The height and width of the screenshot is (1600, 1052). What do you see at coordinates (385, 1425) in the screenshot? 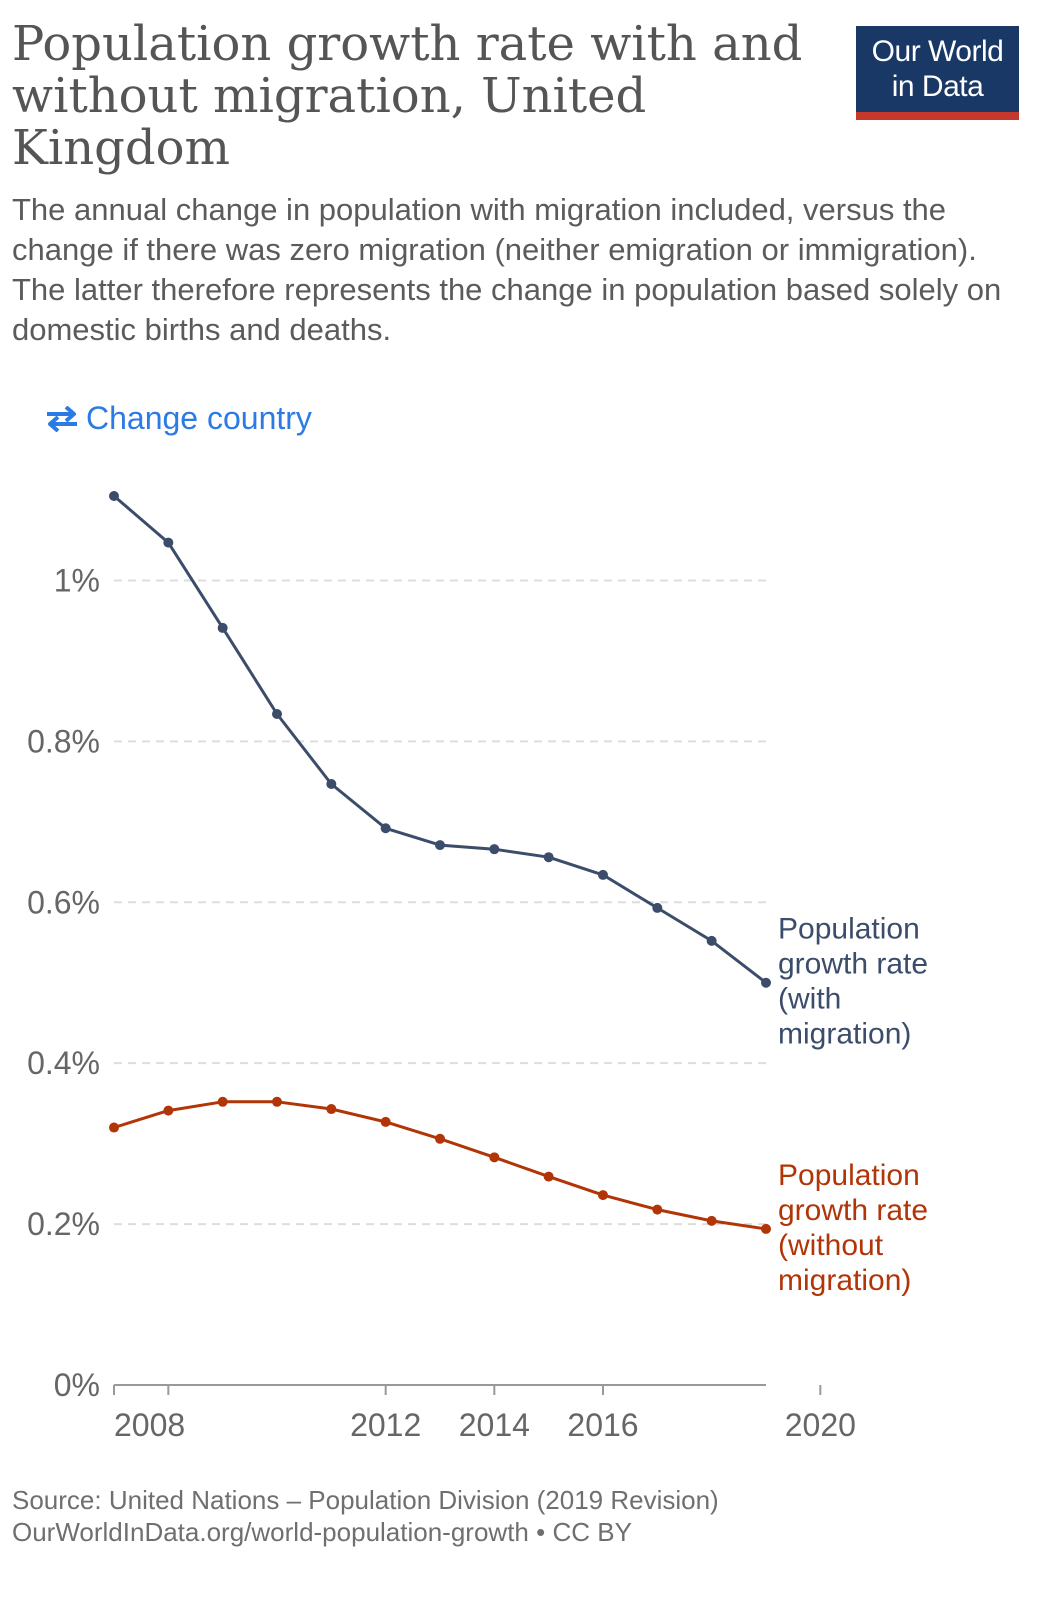
I see `x-tick-label: 2012` at bounding box center [385, 1425].